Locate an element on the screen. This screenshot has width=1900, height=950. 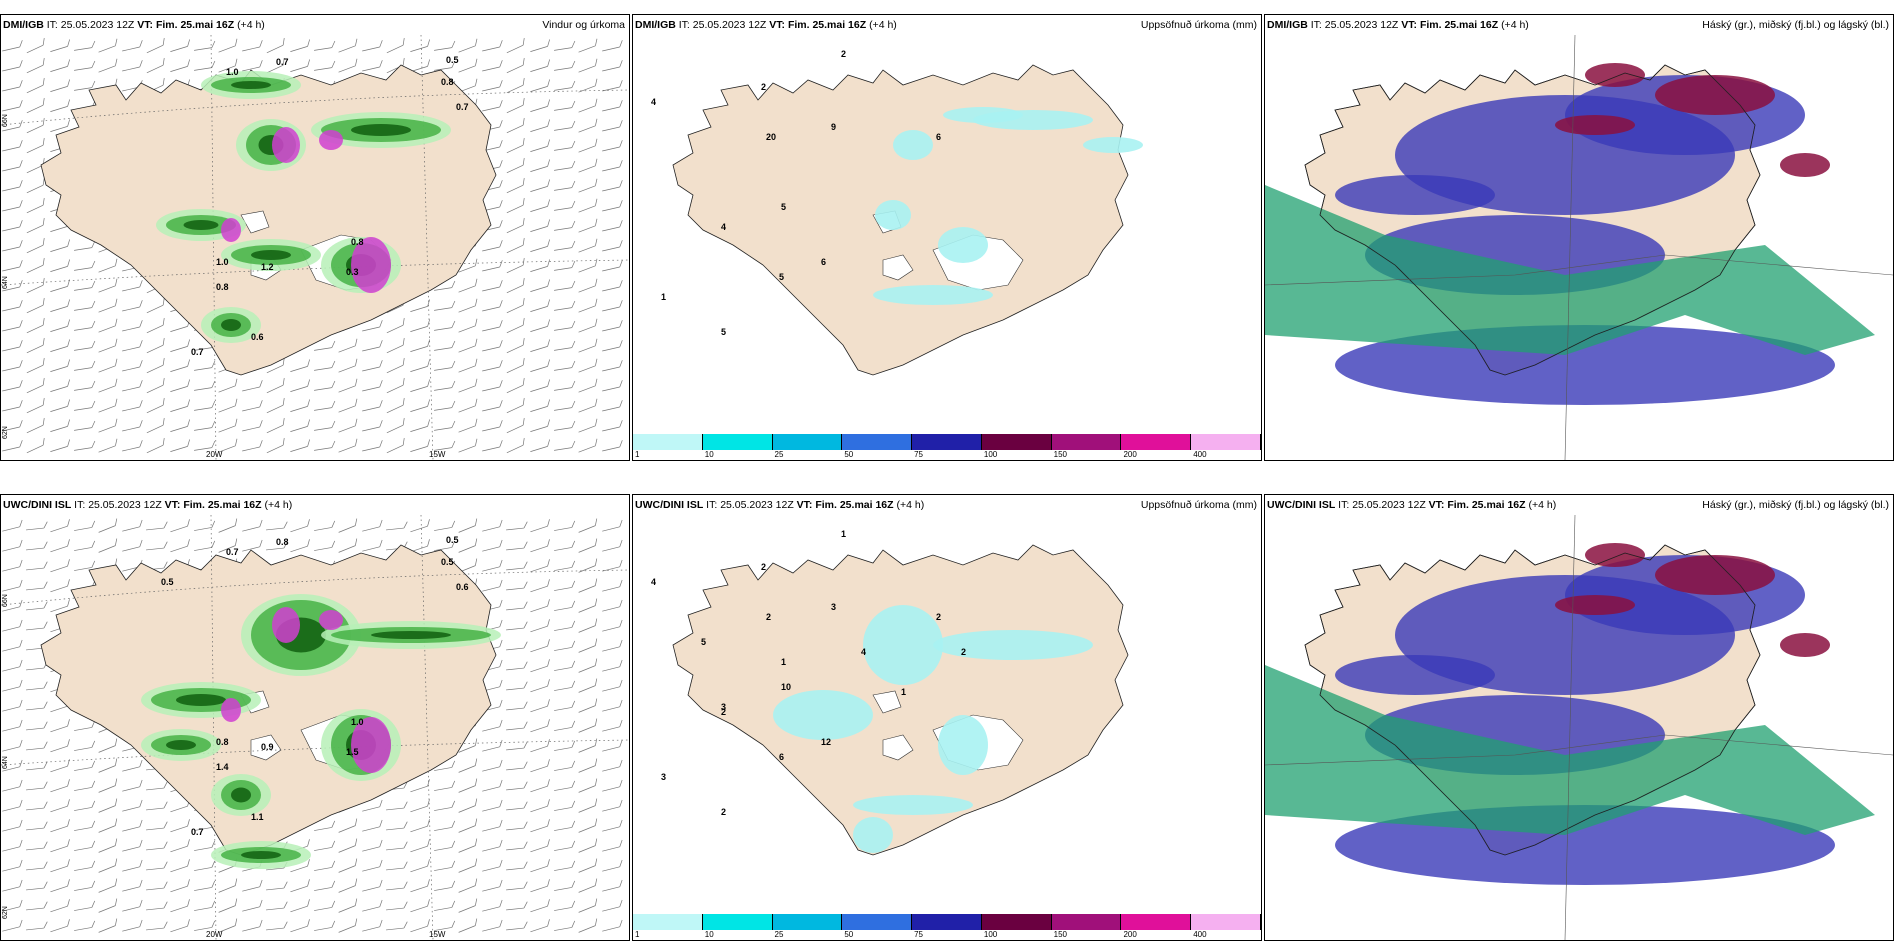
colorbar-label: 50 is located at coordinates (849, 934).